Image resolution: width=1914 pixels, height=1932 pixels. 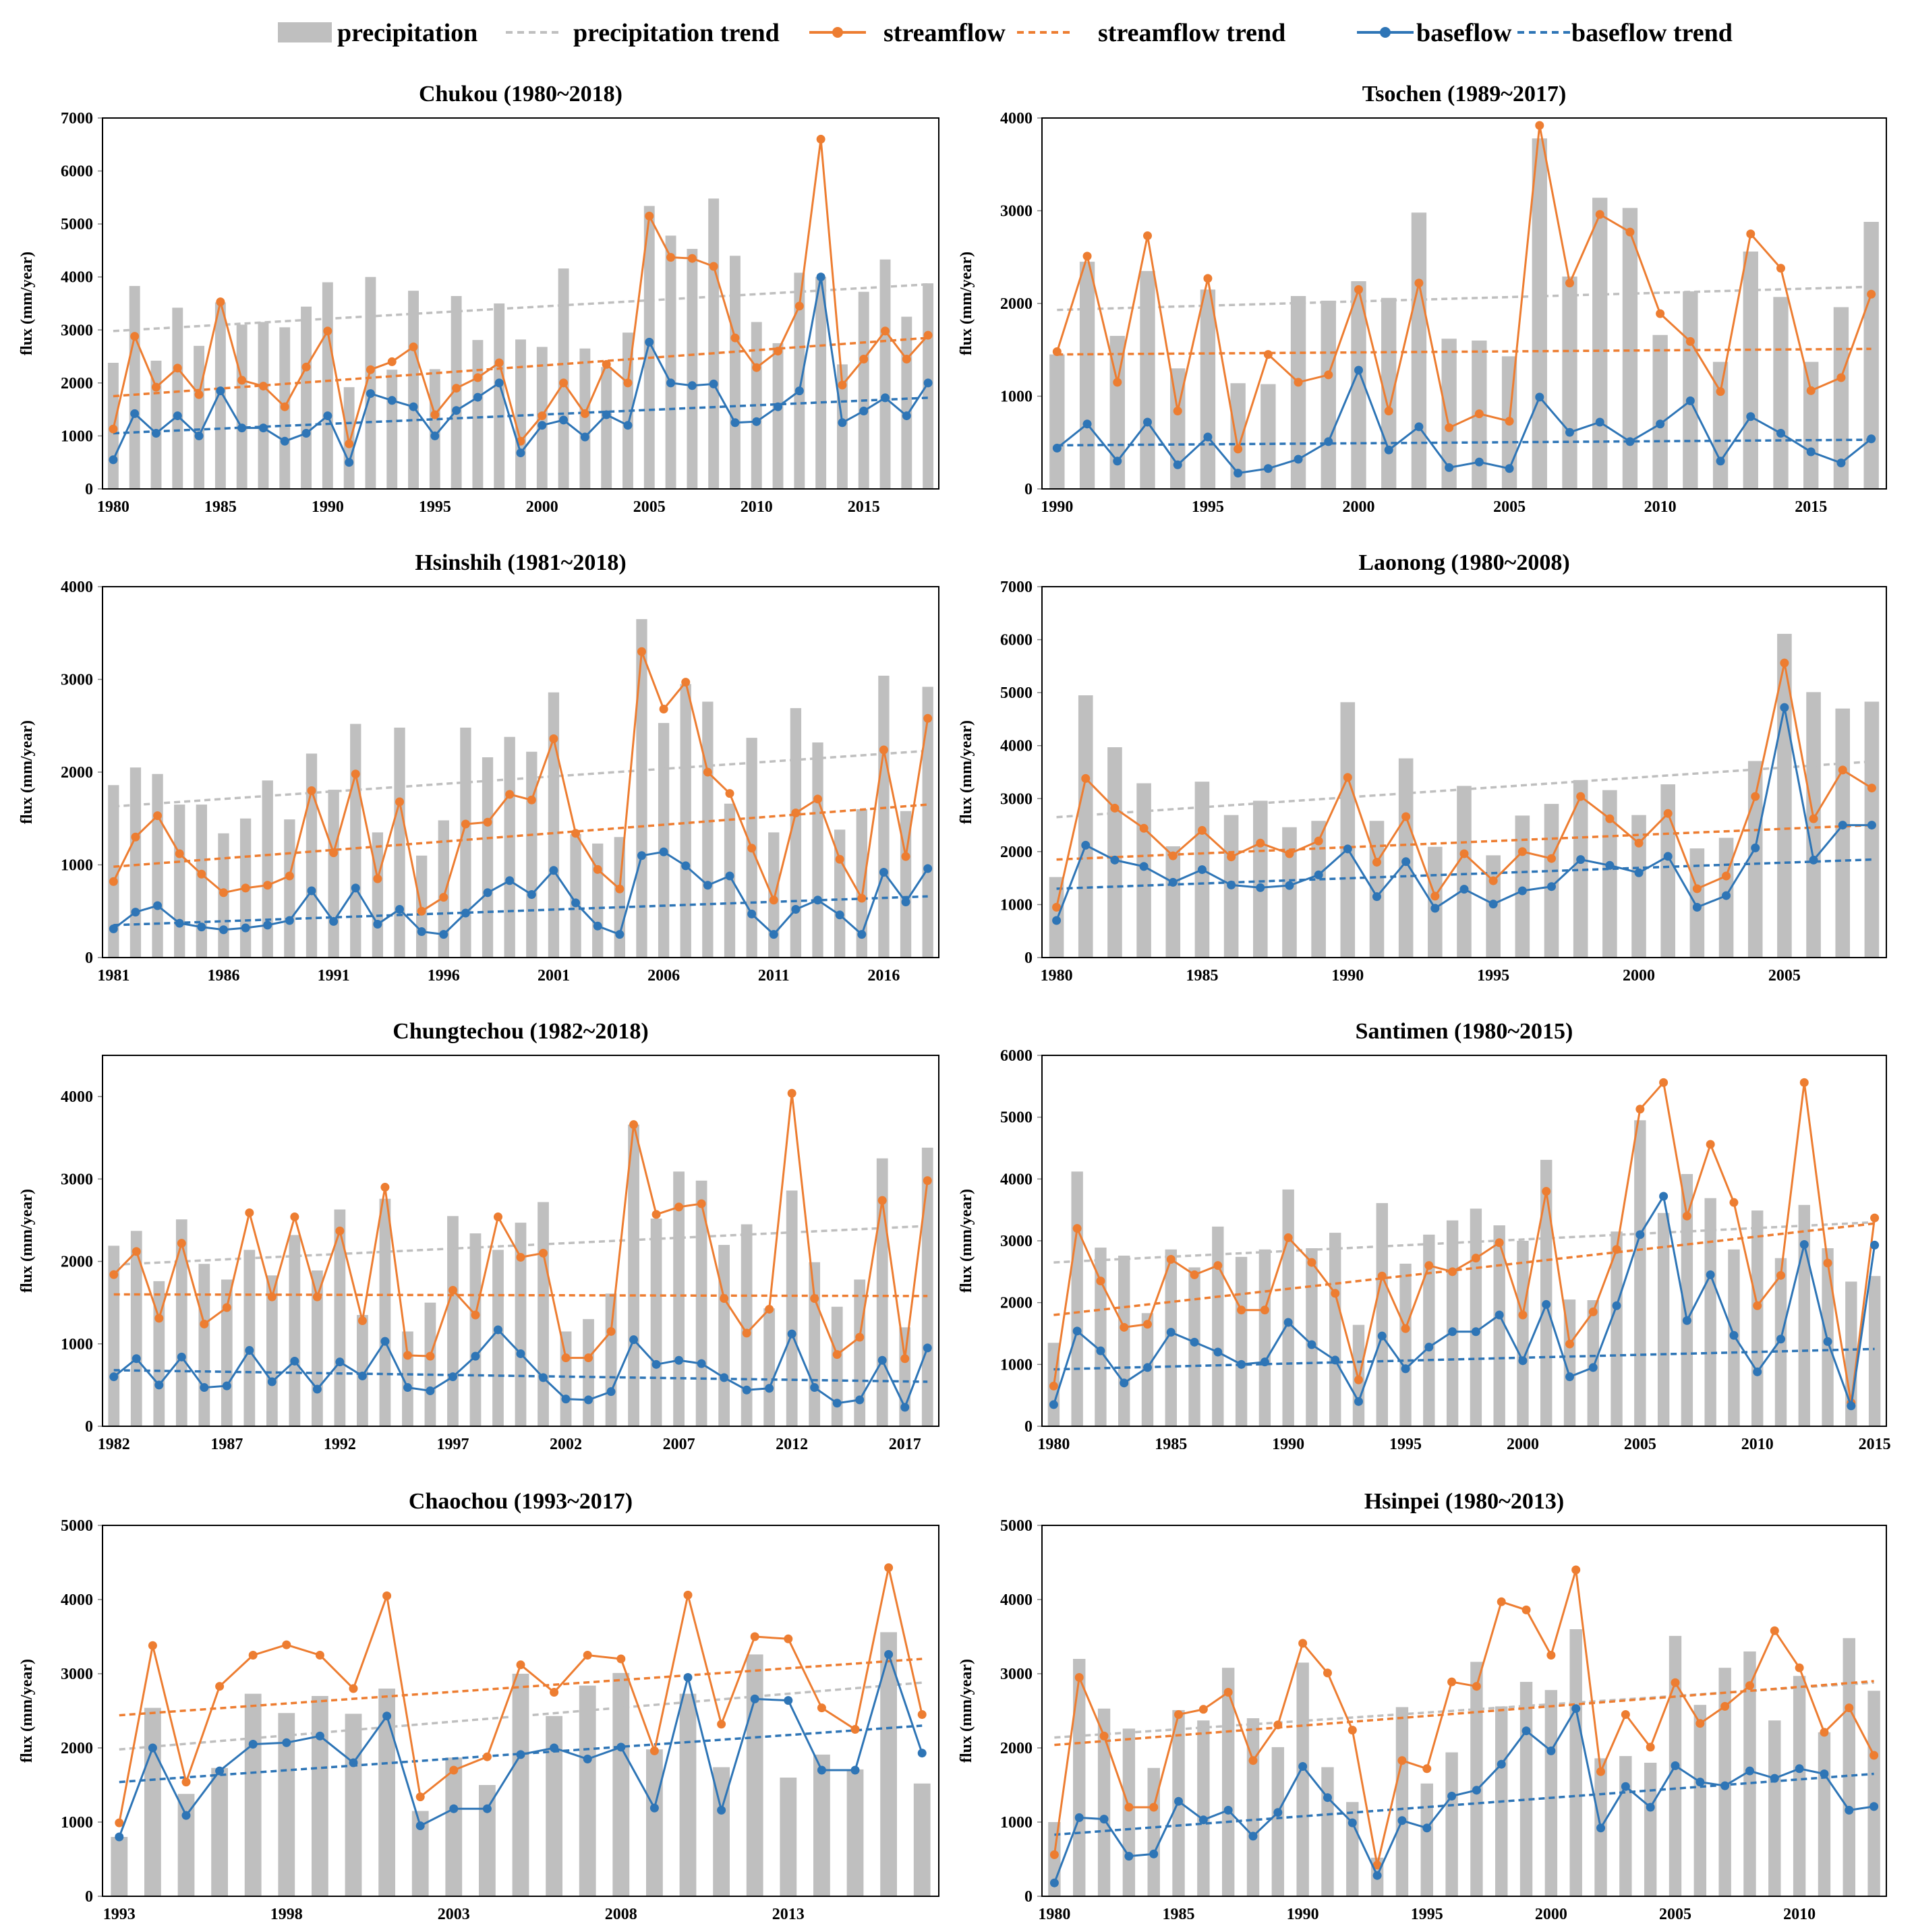 I want to click on y-tick-label: 0, so click(x=89, y=958).